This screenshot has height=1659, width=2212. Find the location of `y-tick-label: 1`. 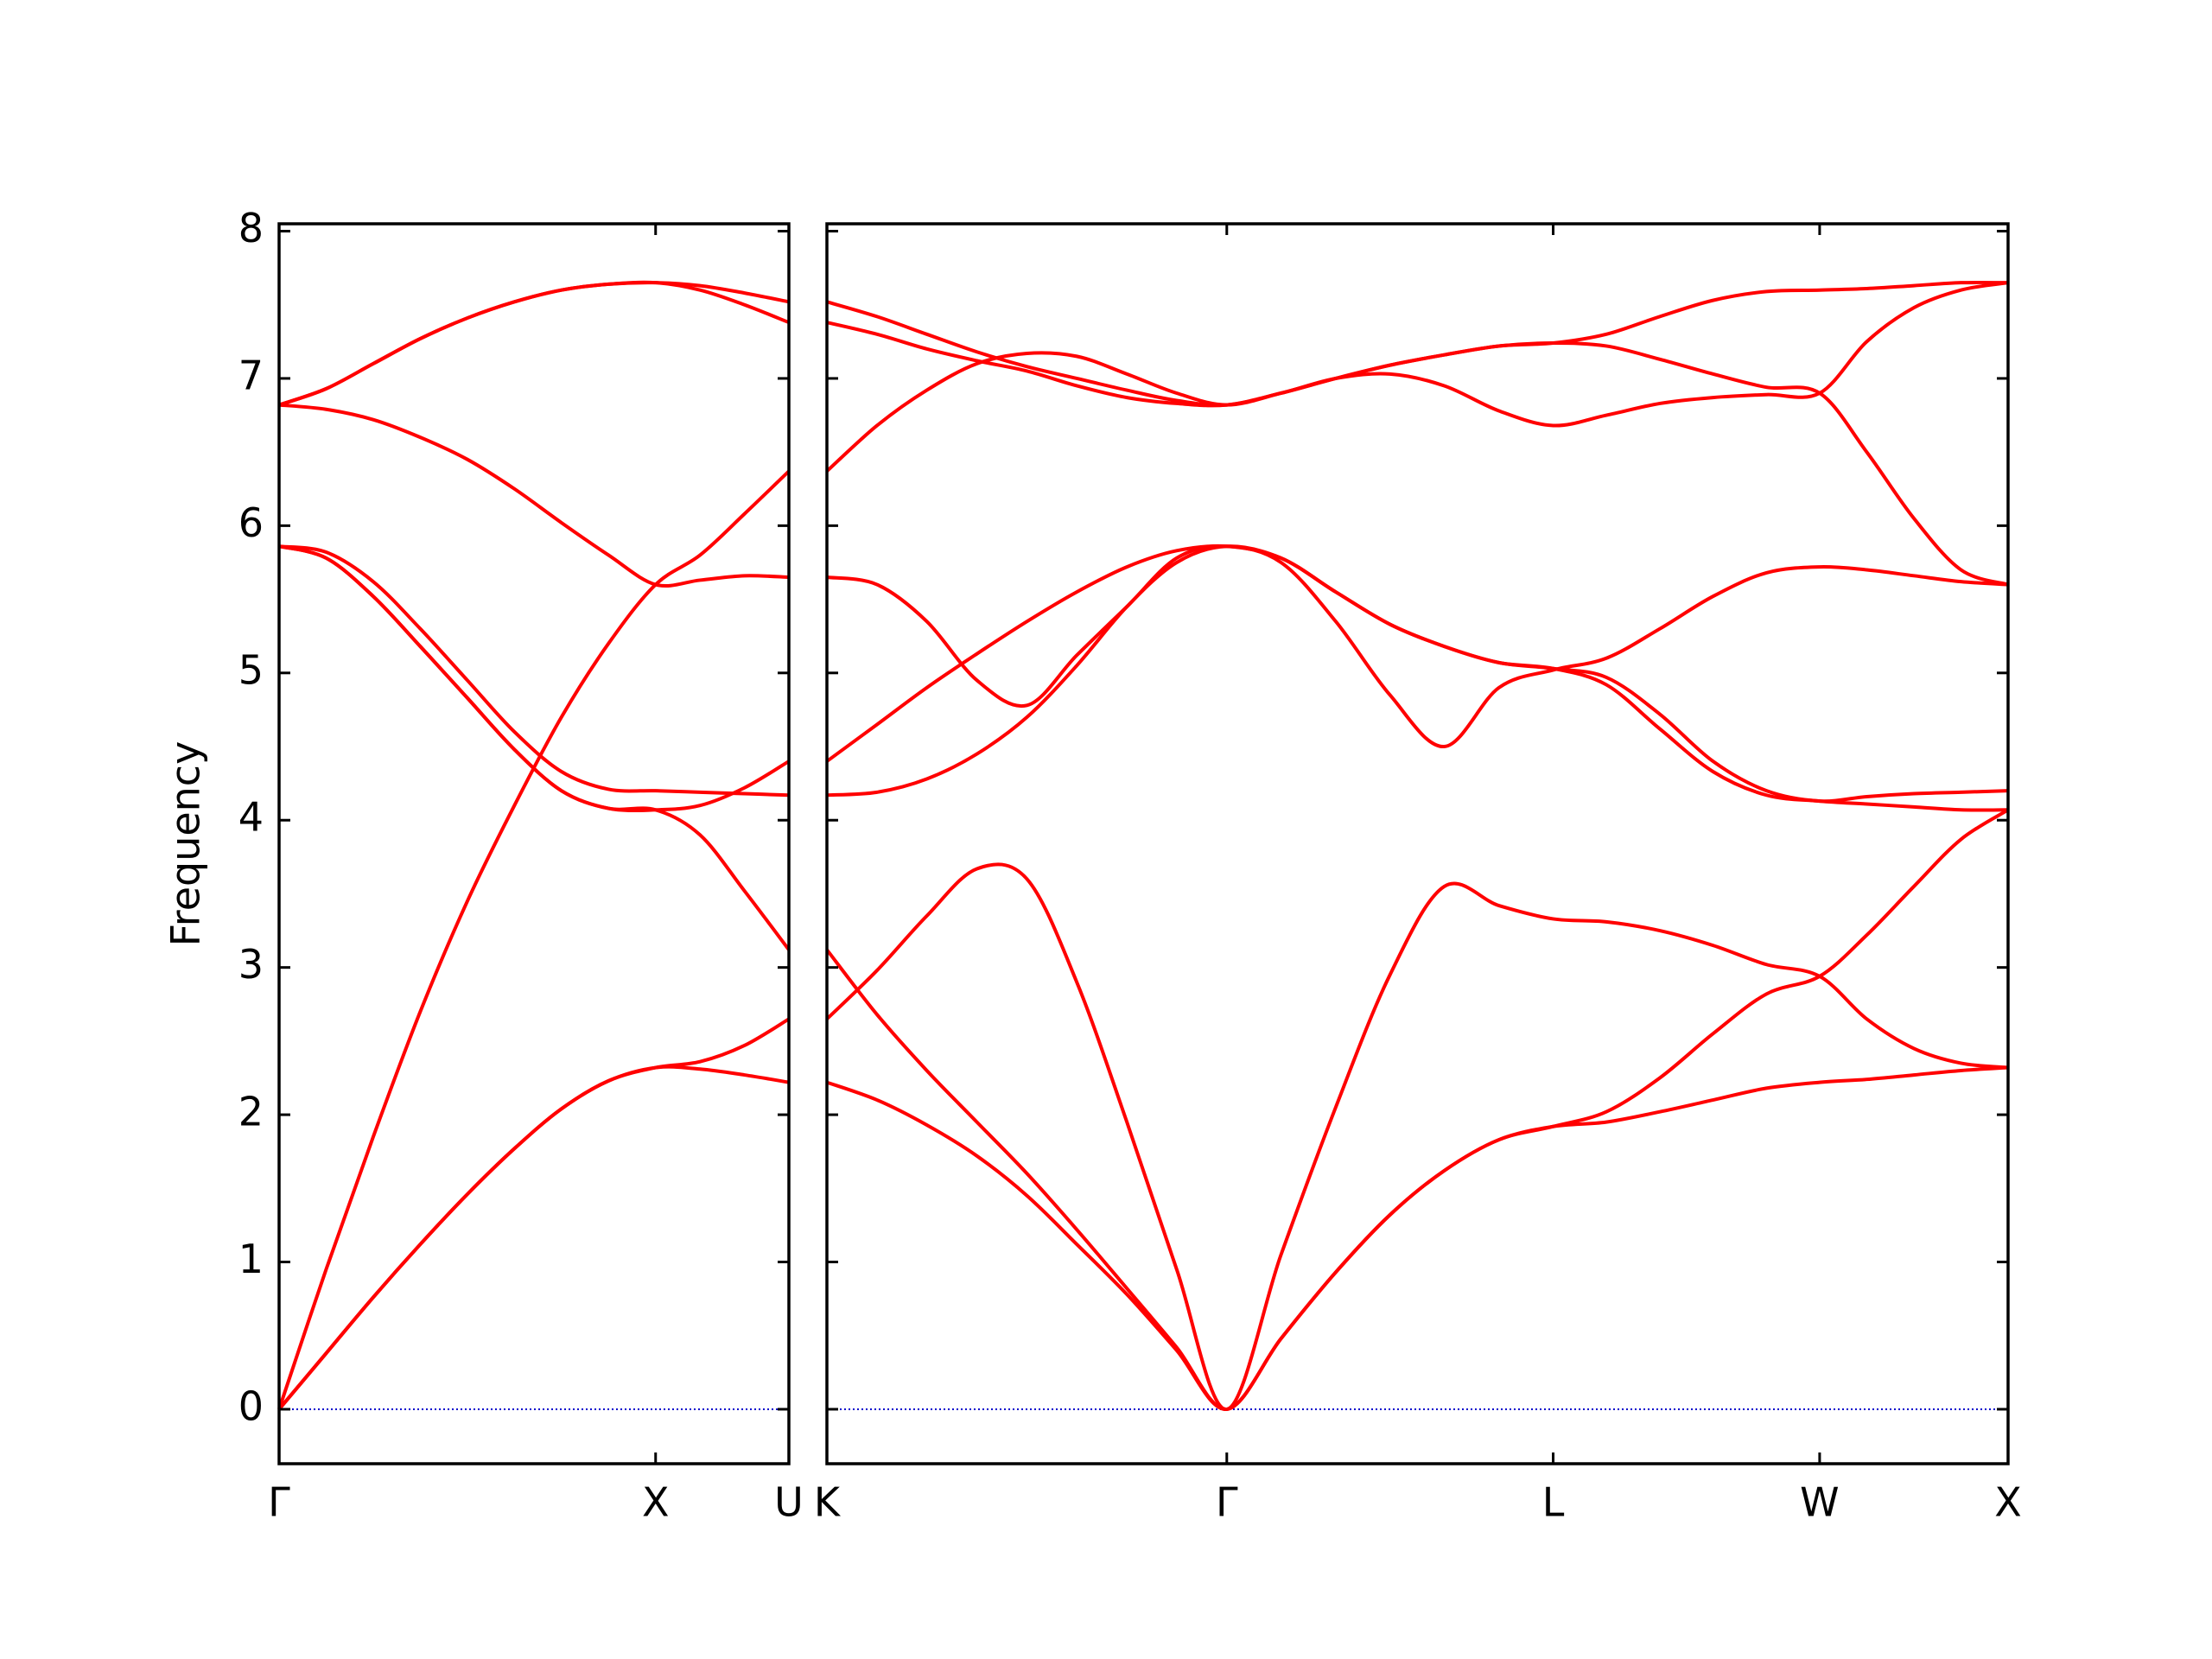

y-tick-label: 1 is located at coordinates (251, 1259).